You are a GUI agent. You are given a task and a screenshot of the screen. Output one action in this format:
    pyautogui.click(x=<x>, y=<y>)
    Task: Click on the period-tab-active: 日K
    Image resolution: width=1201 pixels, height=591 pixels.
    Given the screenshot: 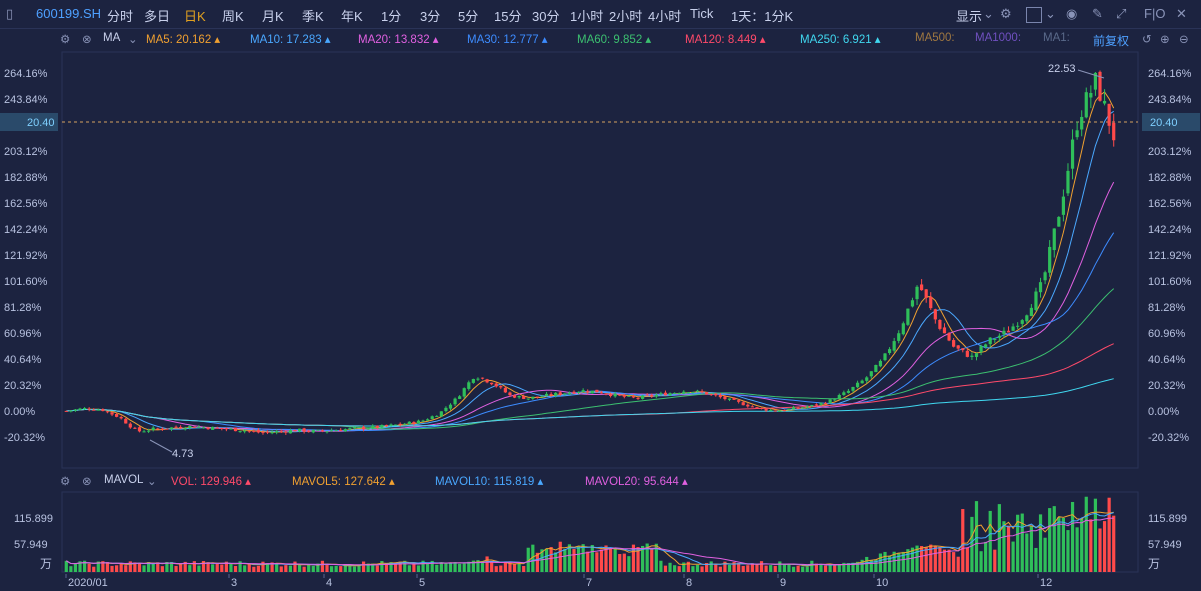 What is the action you would take?
    pyautogui.click(x=195, y=16)
    